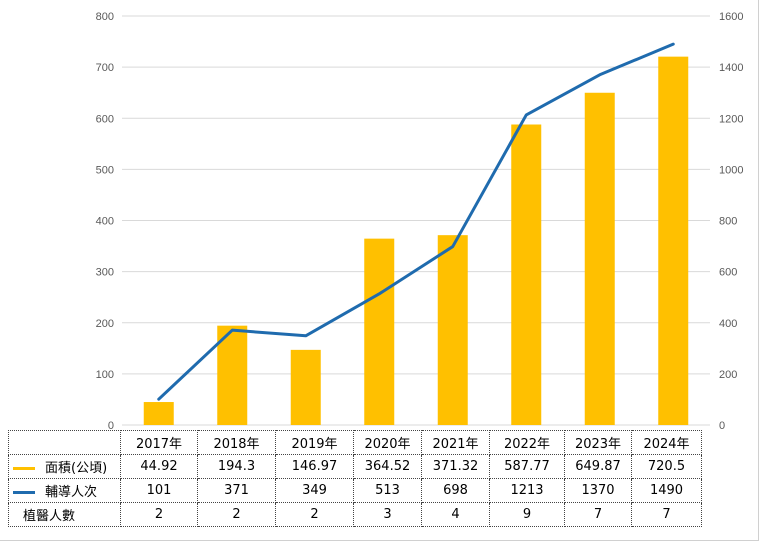  I want to click on y-left-tick-label: 500, so click(105, 170).